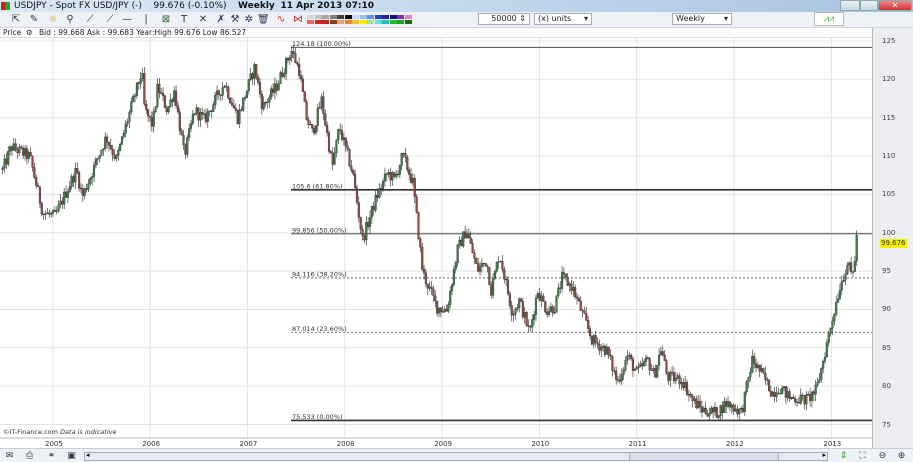  What do you see at coordinates (829, 19) in the screenshot?
I see `chart-type-icon: ⩘⩘` at bounding box center [829, 19].